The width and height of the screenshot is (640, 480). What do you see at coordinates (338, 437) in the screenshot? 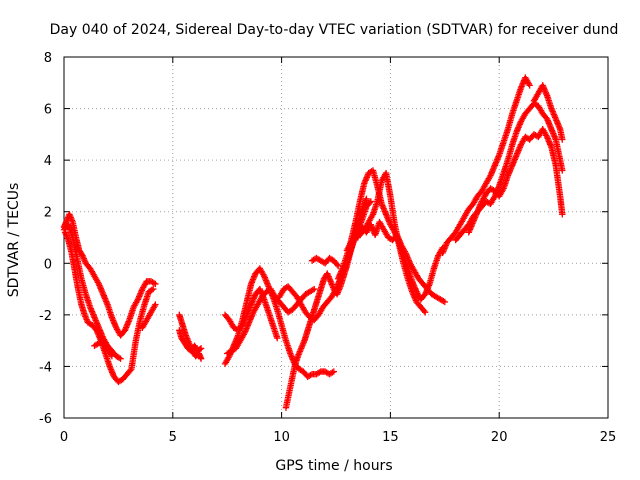
I see `x-tick-labels: 0 5 10 15 20 25` at bounding box center [338, 437].